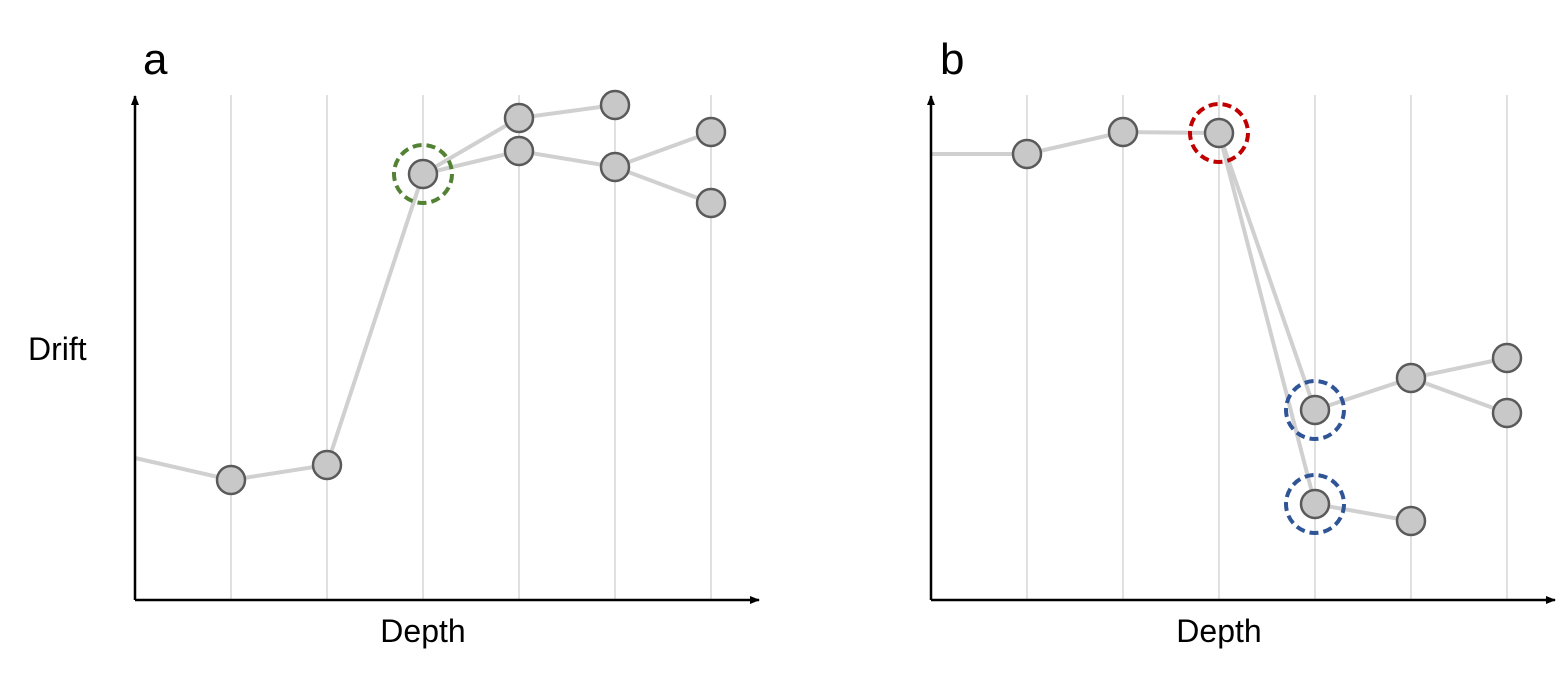 The height and width of the screenshot is (682, 1565). What do you see at coordinates (952, 59) in the screenshot?
I see `panel-label: b` at bounding box center [952, 59].